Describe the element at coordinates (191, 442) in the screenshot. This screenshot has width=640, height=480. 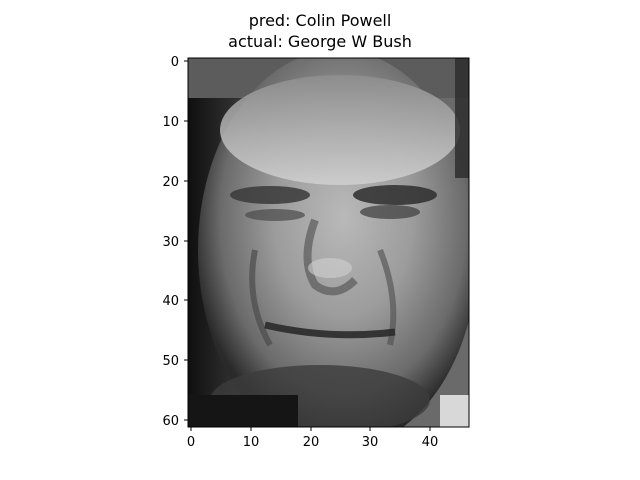
I see `x-tick-label: 0` at that location.